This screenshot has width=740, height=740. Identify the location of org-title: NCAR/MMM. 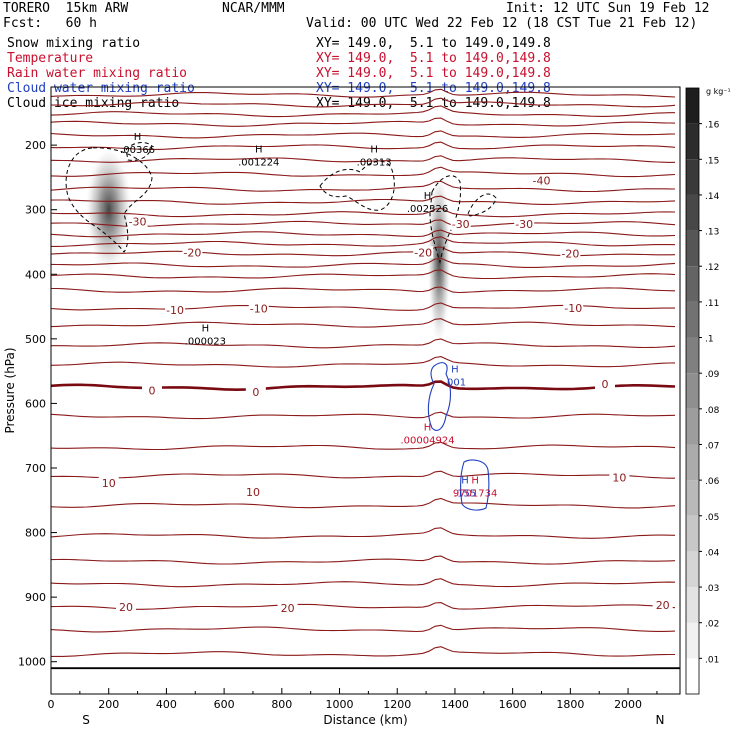
(253, 8).